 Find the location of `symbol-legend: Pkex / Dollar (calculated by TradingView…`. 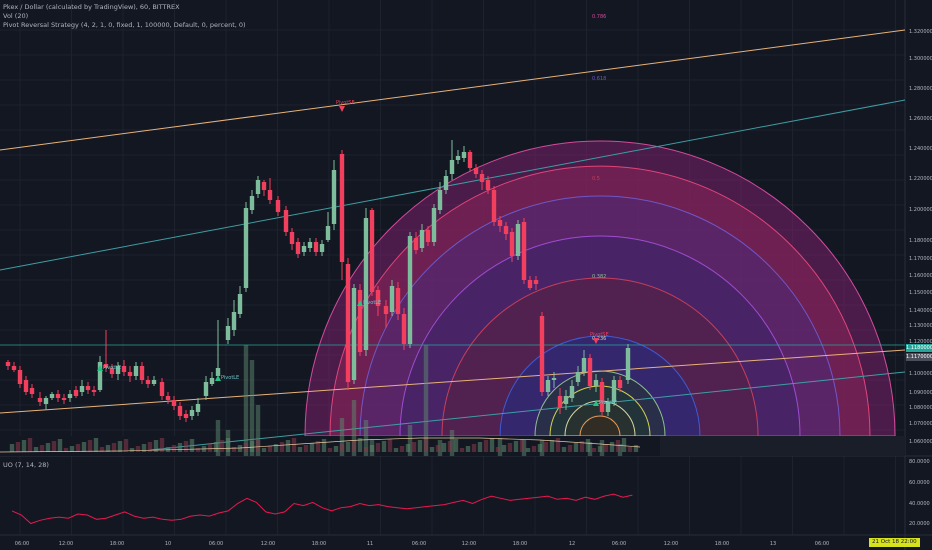

symbol-legend: Pkex / Dollar (calculated by TradingView… is located at coordinates (91, 7).